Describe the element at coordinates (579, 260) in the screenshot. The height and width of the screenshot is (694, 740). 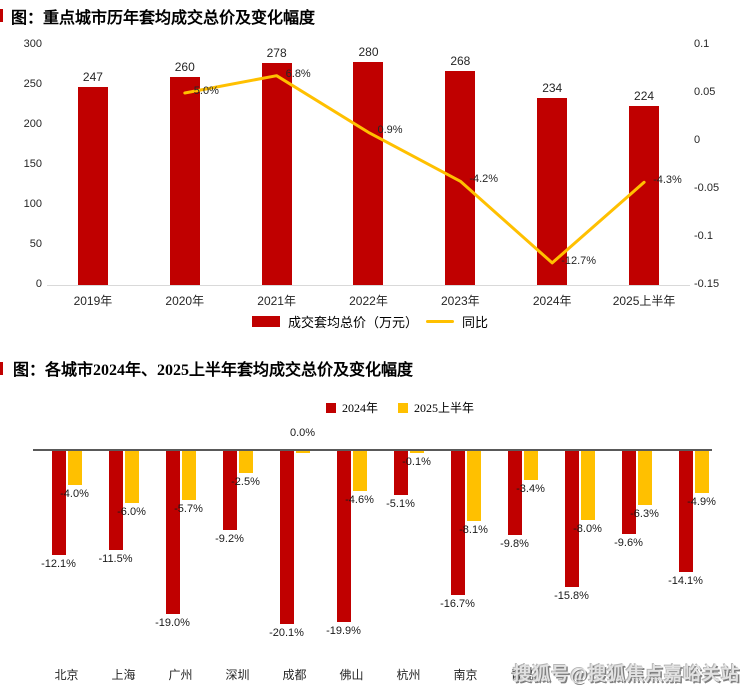
I see `line-point-label: -12.7%` at that location.